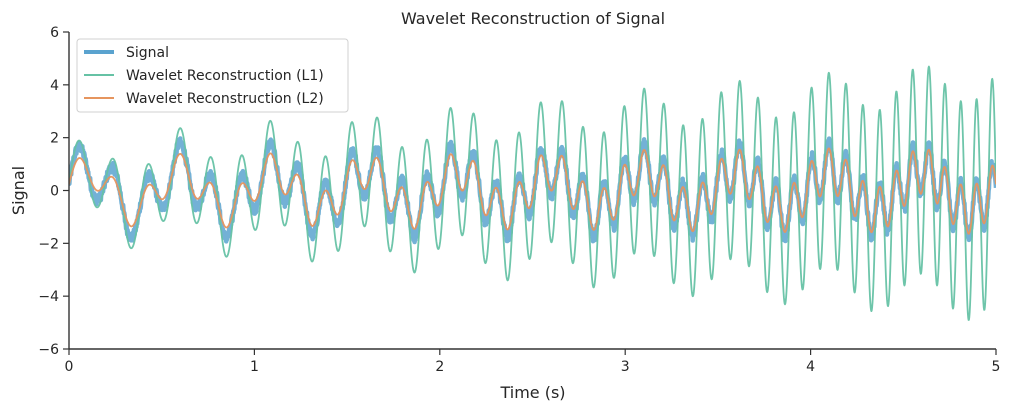 Image resolution: width=1011 pixels, height=411 pixels. What do you see at coordinates (54, 86) in the screenshot?
I see `y-tick-label: 4` at bounding box center [54, 86].